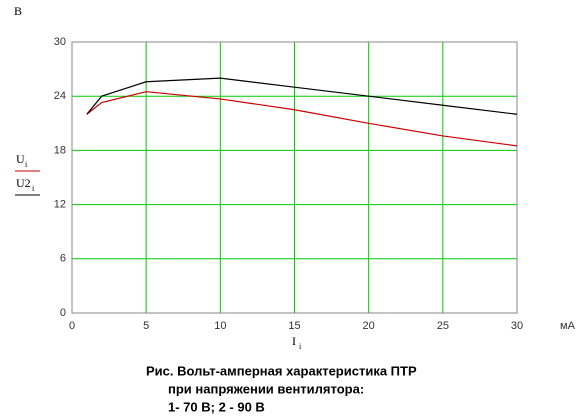  I want to click on y-tick-label: 6, so click(63, 259).